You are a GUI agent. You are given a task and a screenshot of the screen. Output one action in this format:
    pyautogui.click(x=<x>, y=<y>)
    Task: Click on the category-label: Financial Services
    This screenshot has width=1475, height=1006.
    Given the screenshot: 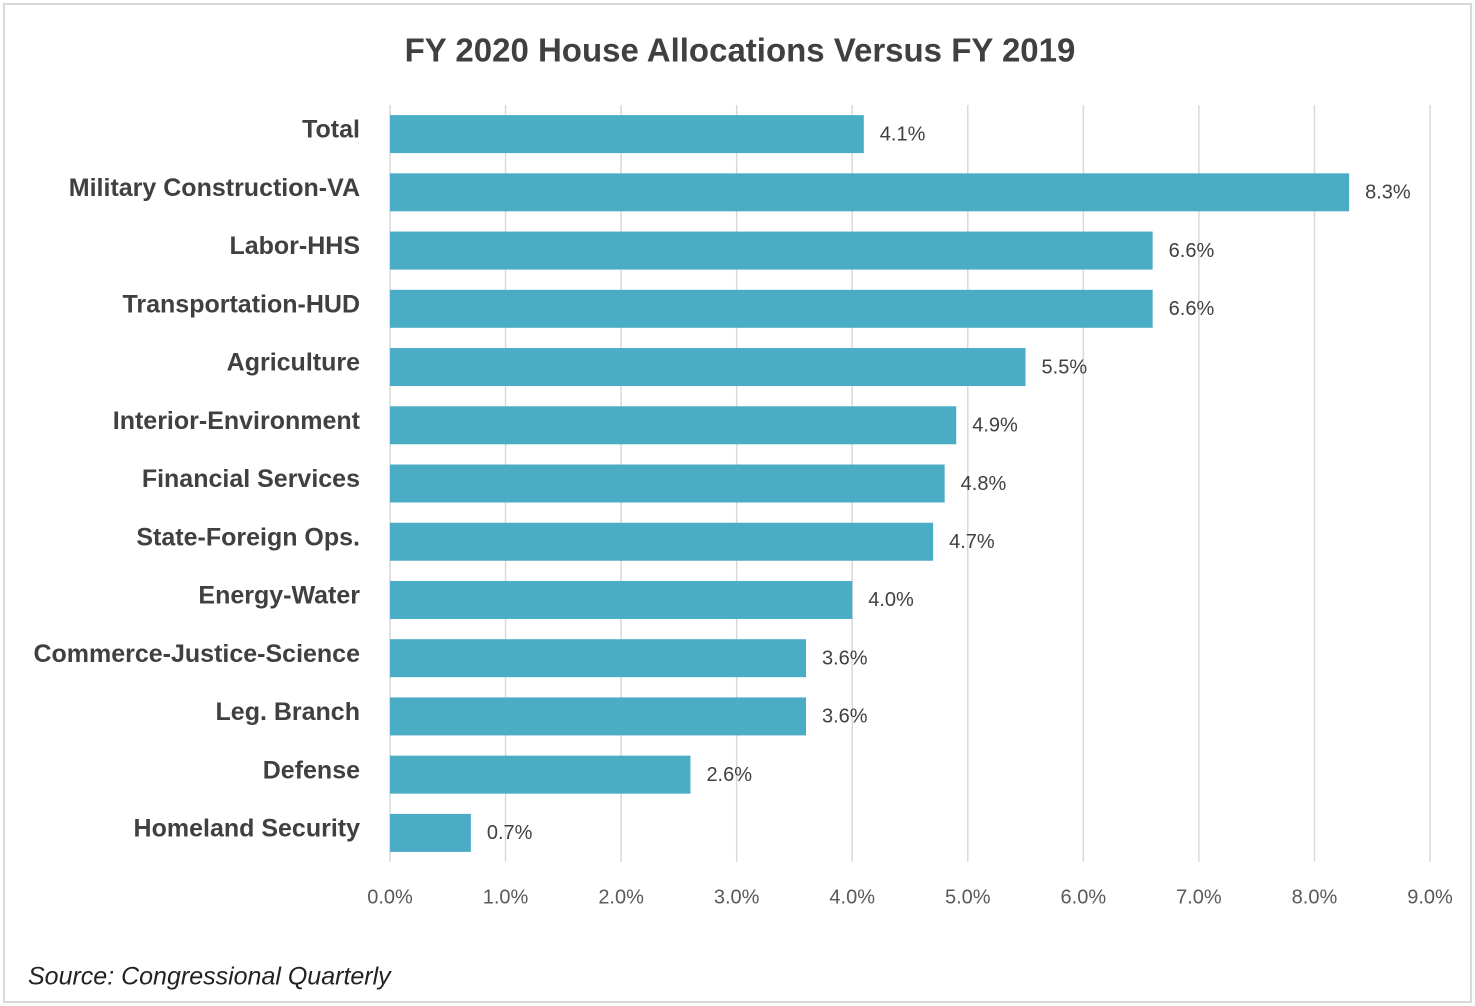 What is the action you would take?
    pyautogui.click(x=251, y=479)
    